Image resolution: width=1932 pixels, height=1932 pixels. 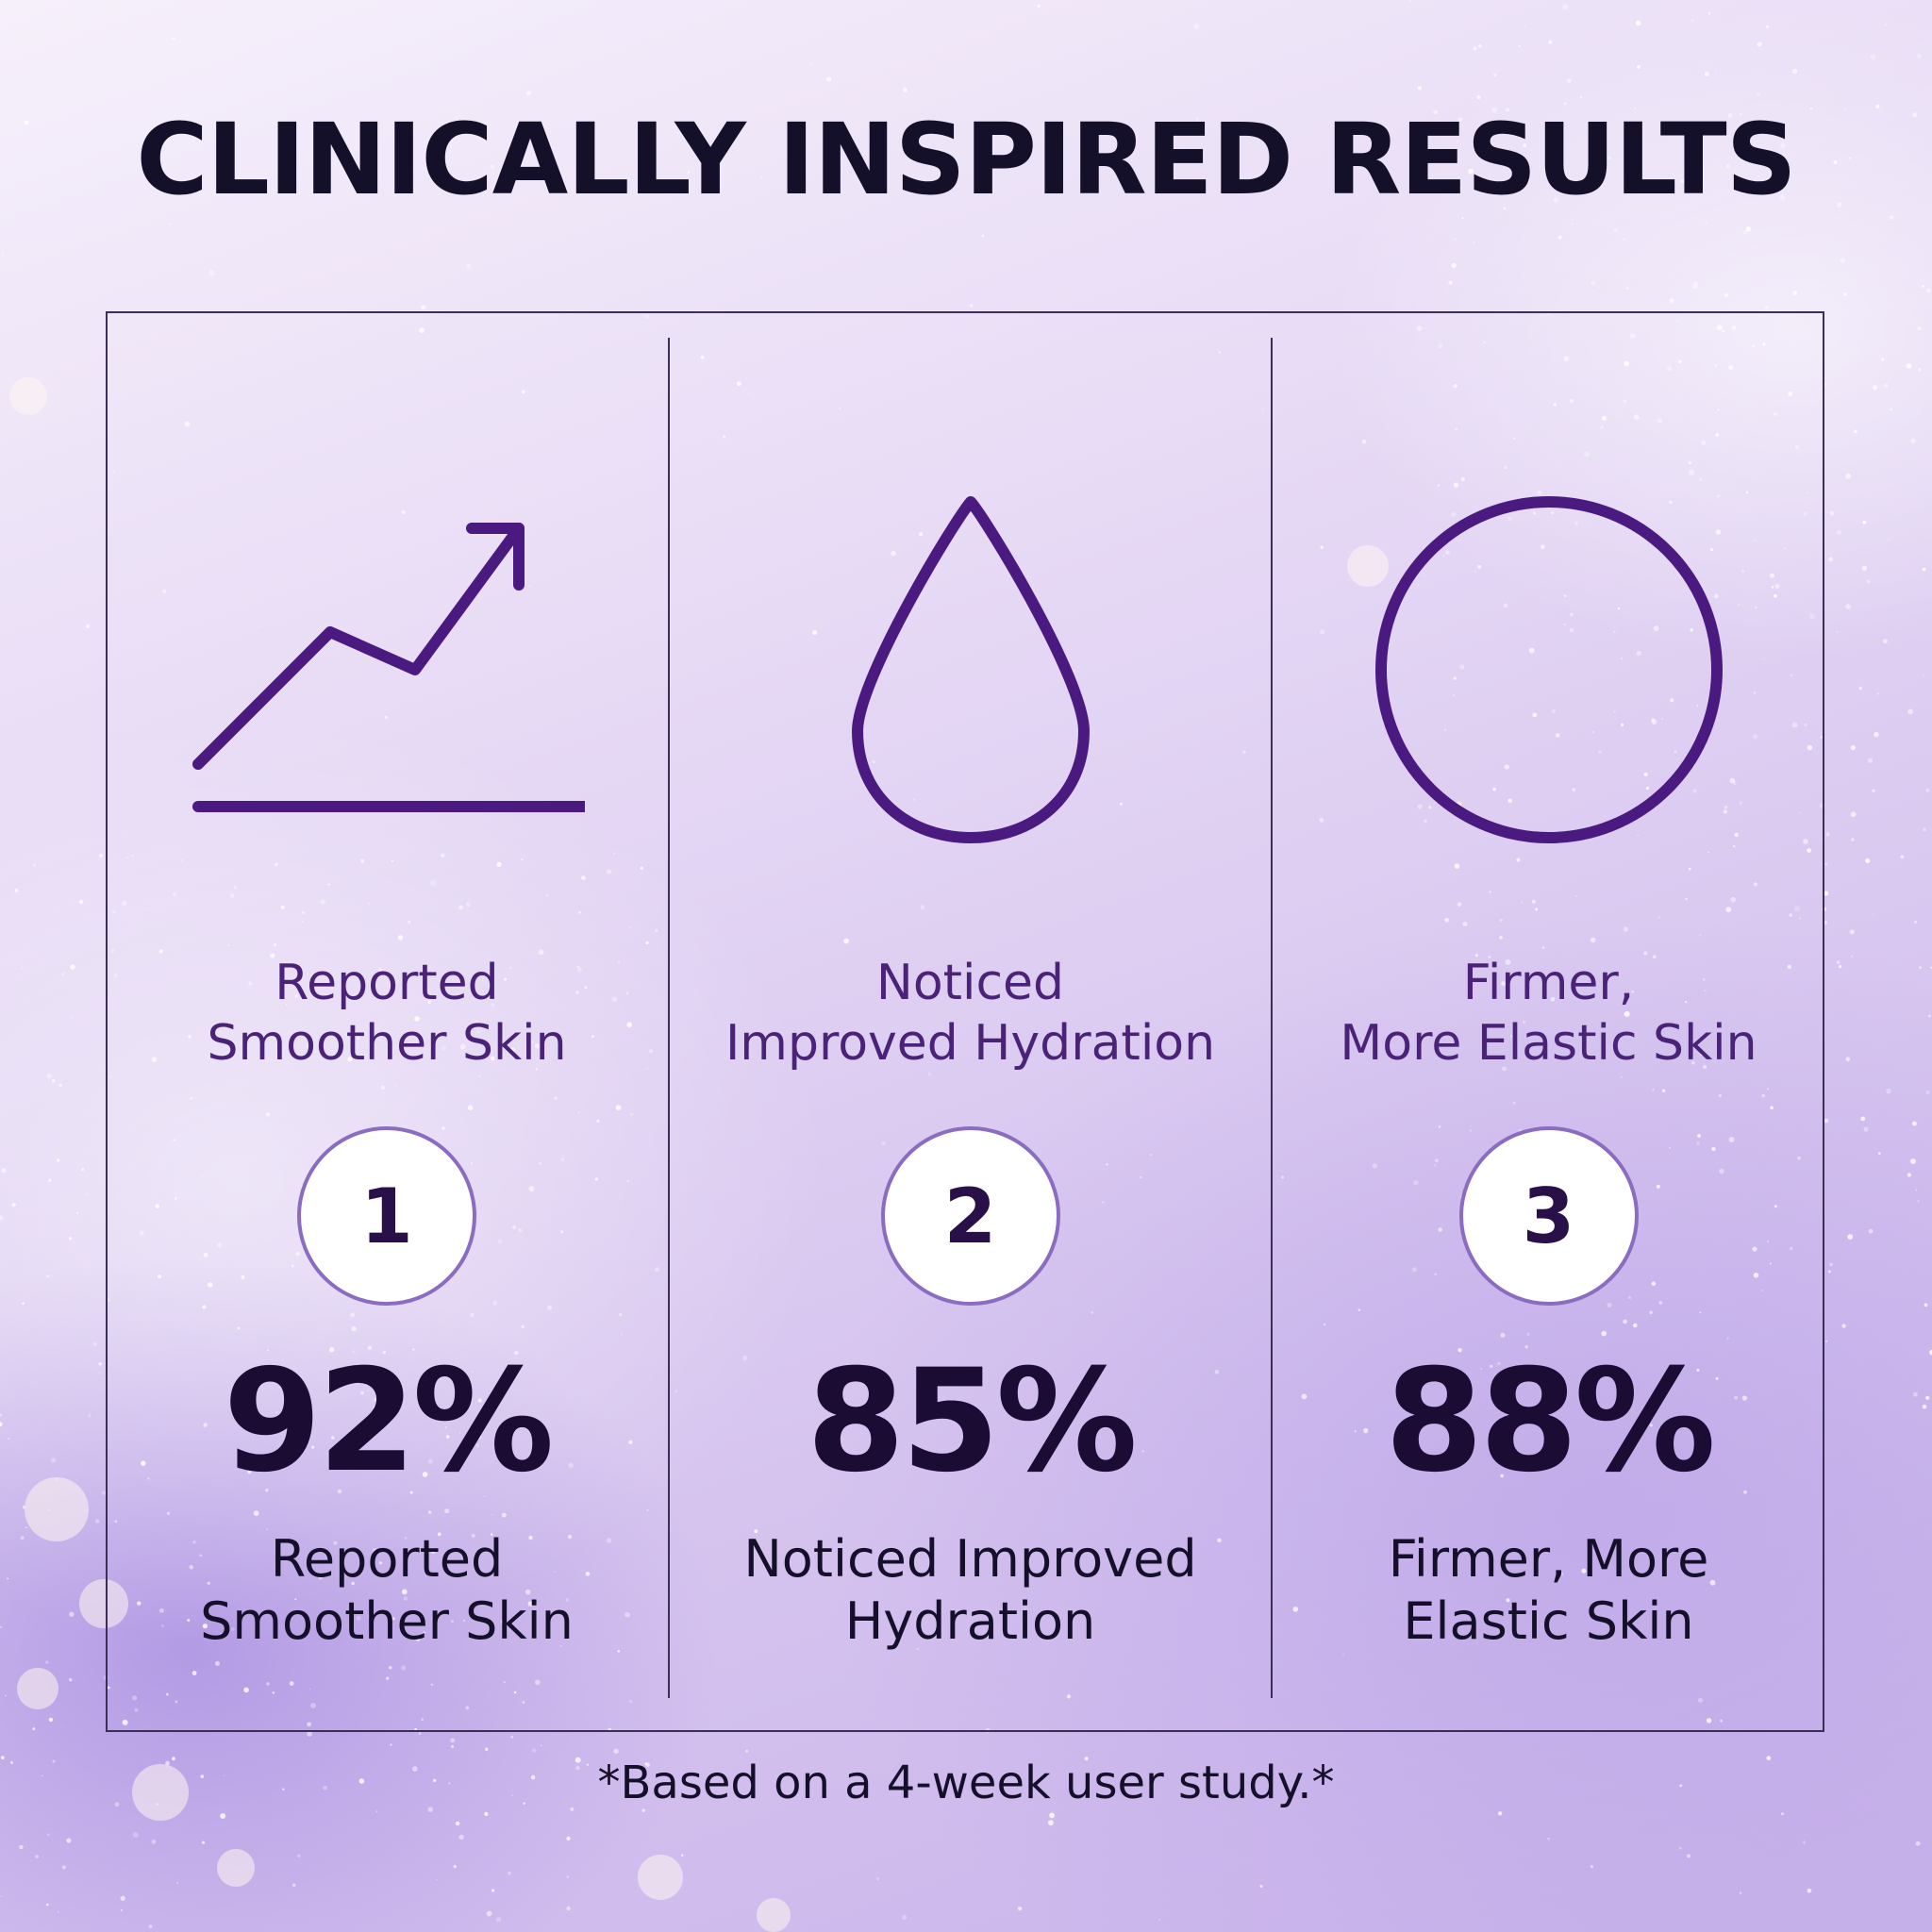 What do you see at coordinates (970, 1013) in the screenshot?
I see `stat-label-top: Noticed Improved Hydration` at bounding box center [970, 1013].